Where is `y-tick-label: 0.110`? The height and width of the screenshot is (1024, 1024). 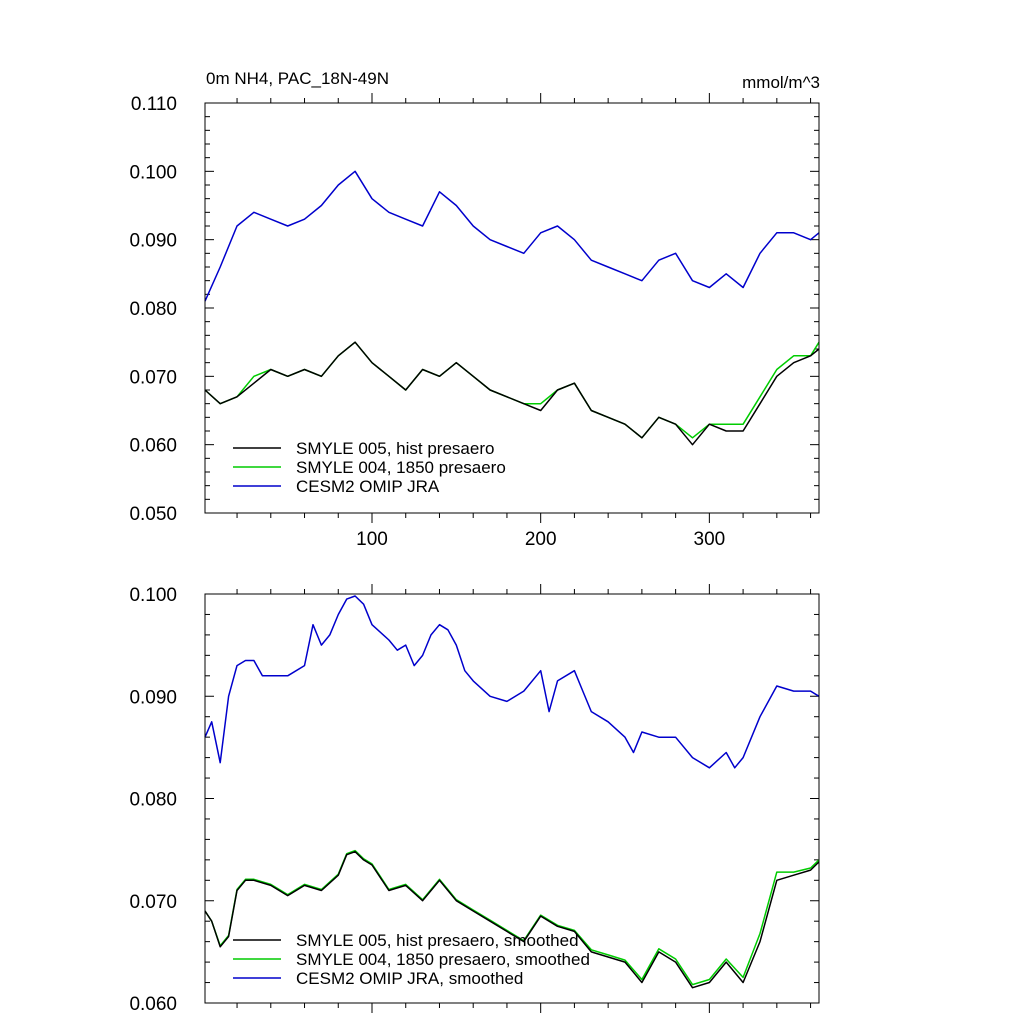
y-tick-label: 0.110 is located at coordinates (154, 104).